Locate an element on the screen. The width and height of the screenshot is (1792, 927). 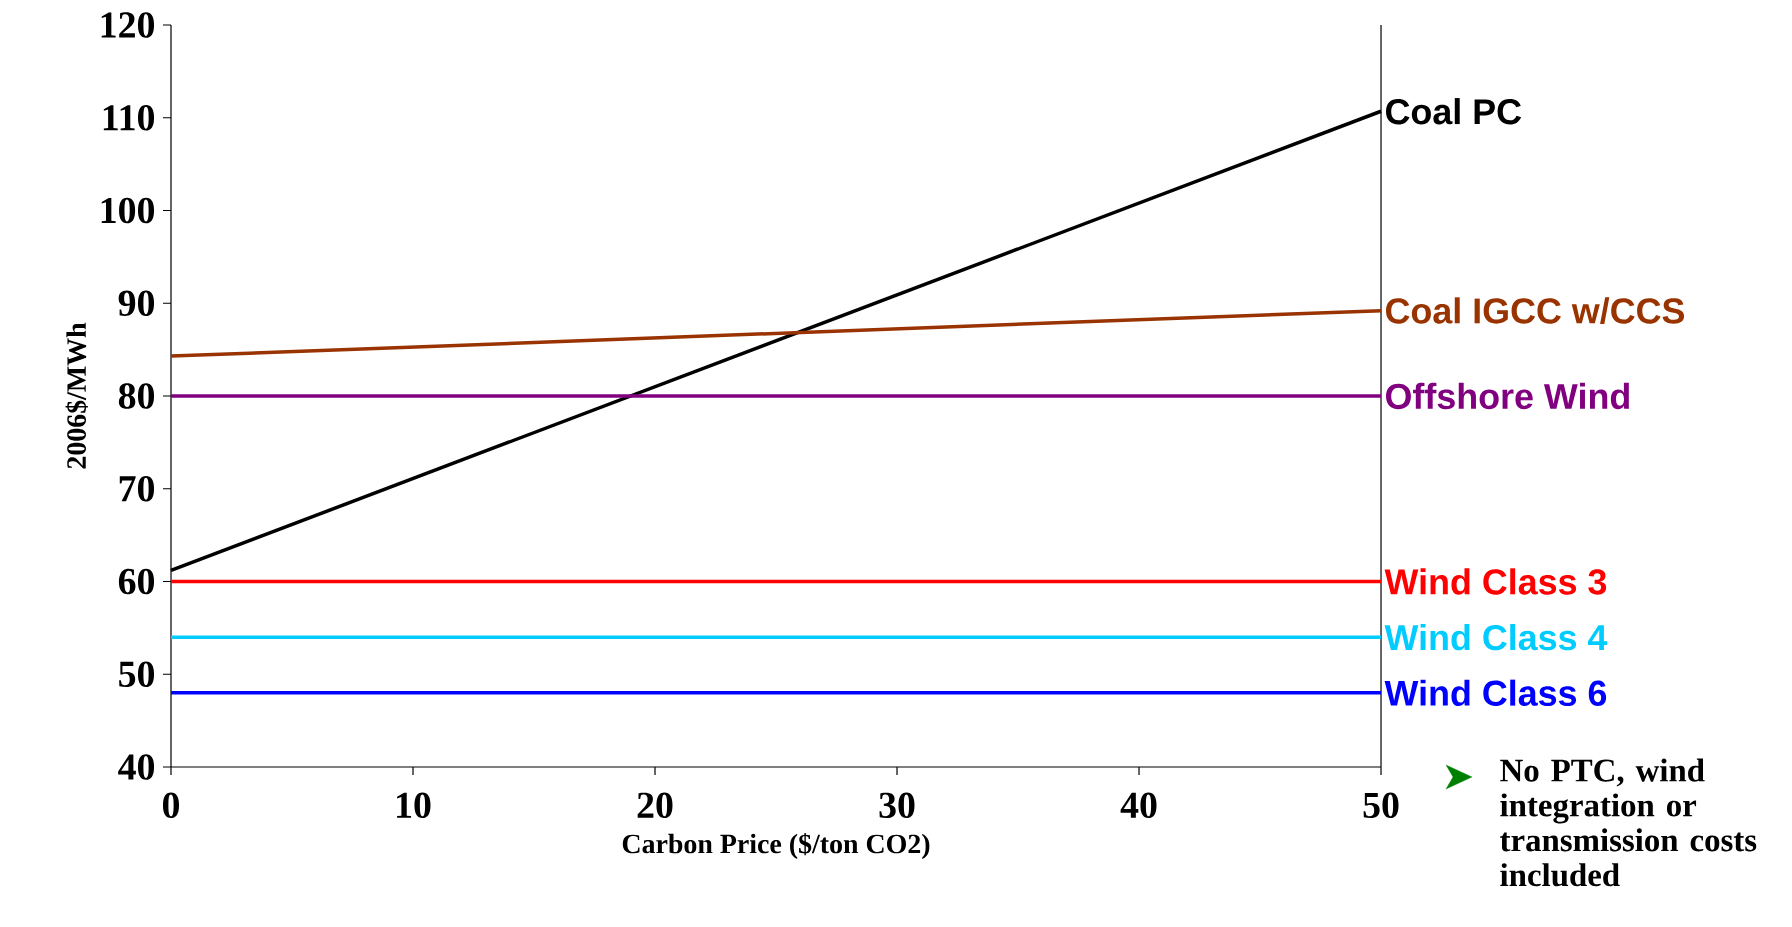
y-axis-title: 2006$/MWh is located at coordinates (76, 395).